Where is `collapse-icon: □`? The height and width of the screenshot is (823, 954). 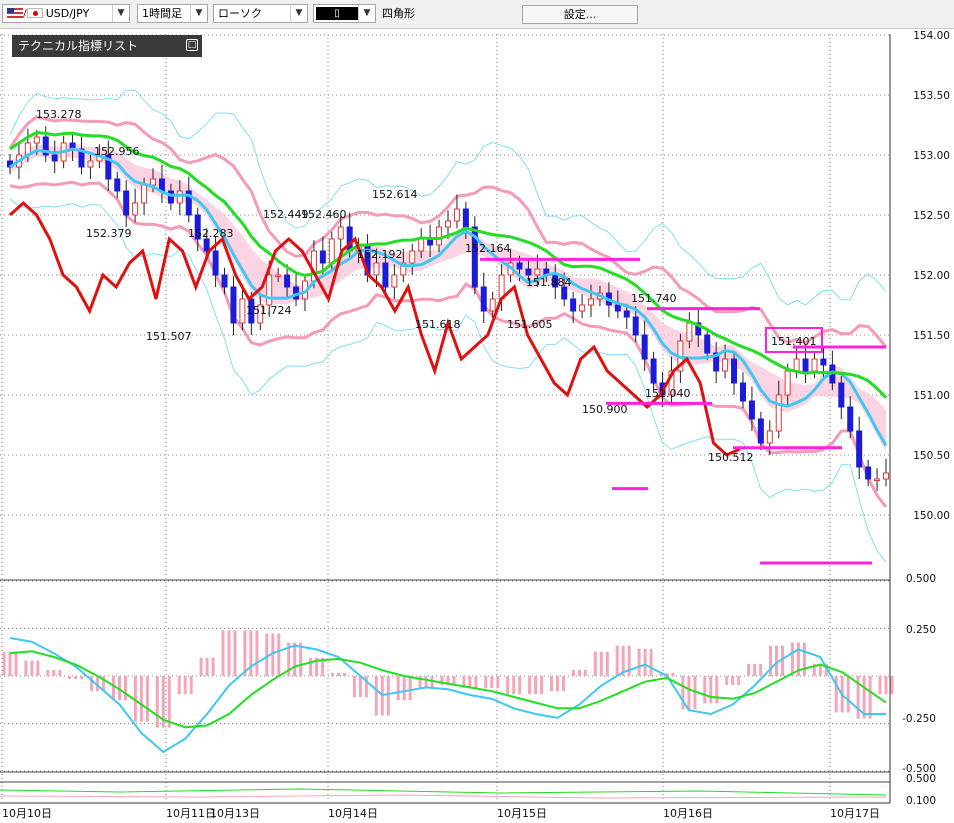 collapse-icon: □ is located at coordinates (192, 45).